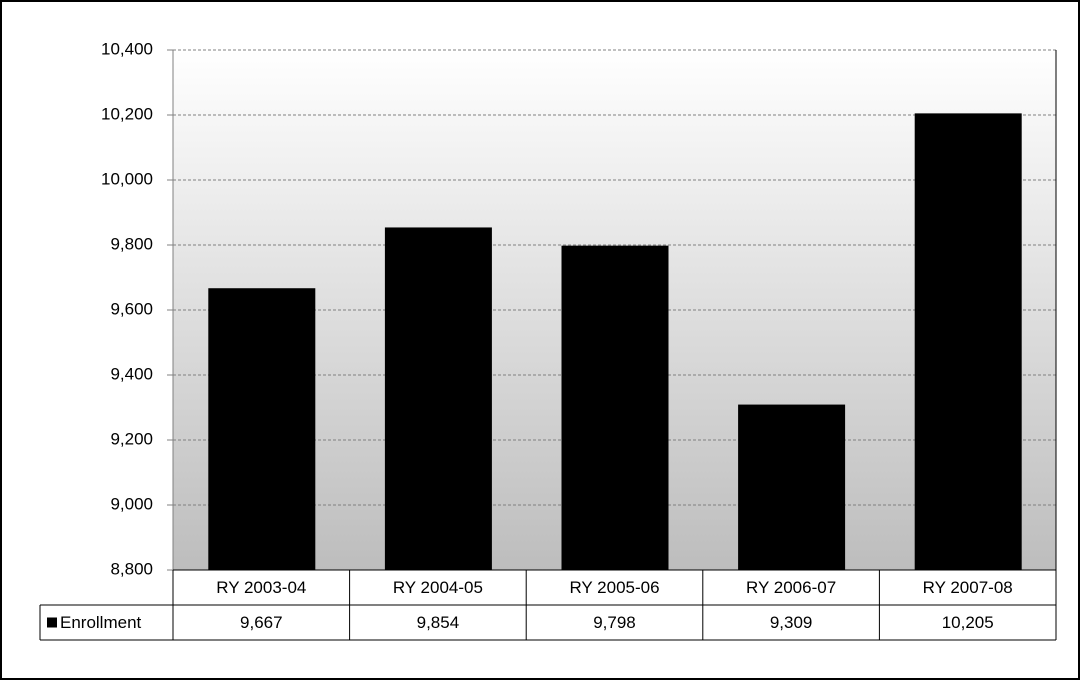 This screenshot has height=681, width=1081. What do you see at coordinates (968, 587) in the screenshot?
I see `x-tick-label: RY 2007-08` at bounding box center [968, 587].